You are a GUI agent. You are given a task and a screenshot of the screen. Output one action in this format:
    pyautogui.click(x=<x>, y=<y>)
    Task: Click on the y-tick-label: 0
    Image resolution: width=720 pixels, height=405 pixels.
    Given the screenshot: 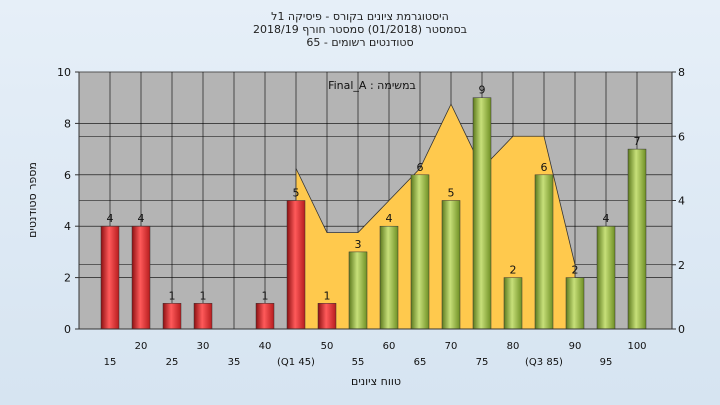 What is the action you would take?
    pyautogui.click(x=67, y=329)
    